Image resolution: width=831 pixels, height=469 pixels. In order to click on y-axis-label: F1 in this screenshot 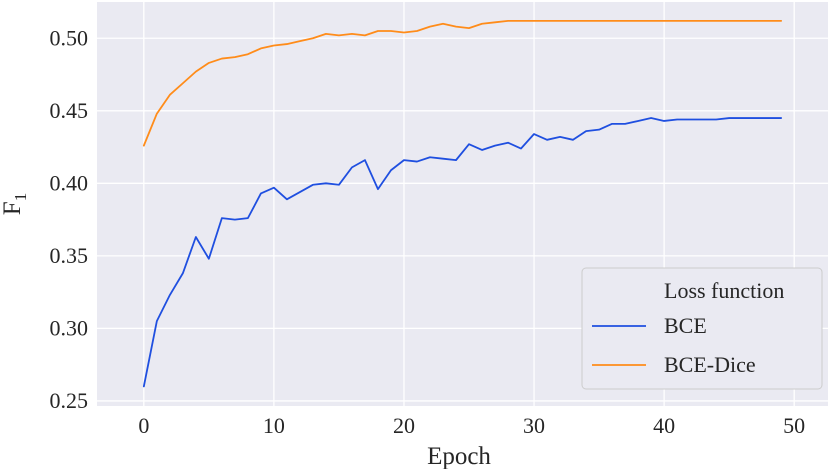, I will do `click(15, 204)`.